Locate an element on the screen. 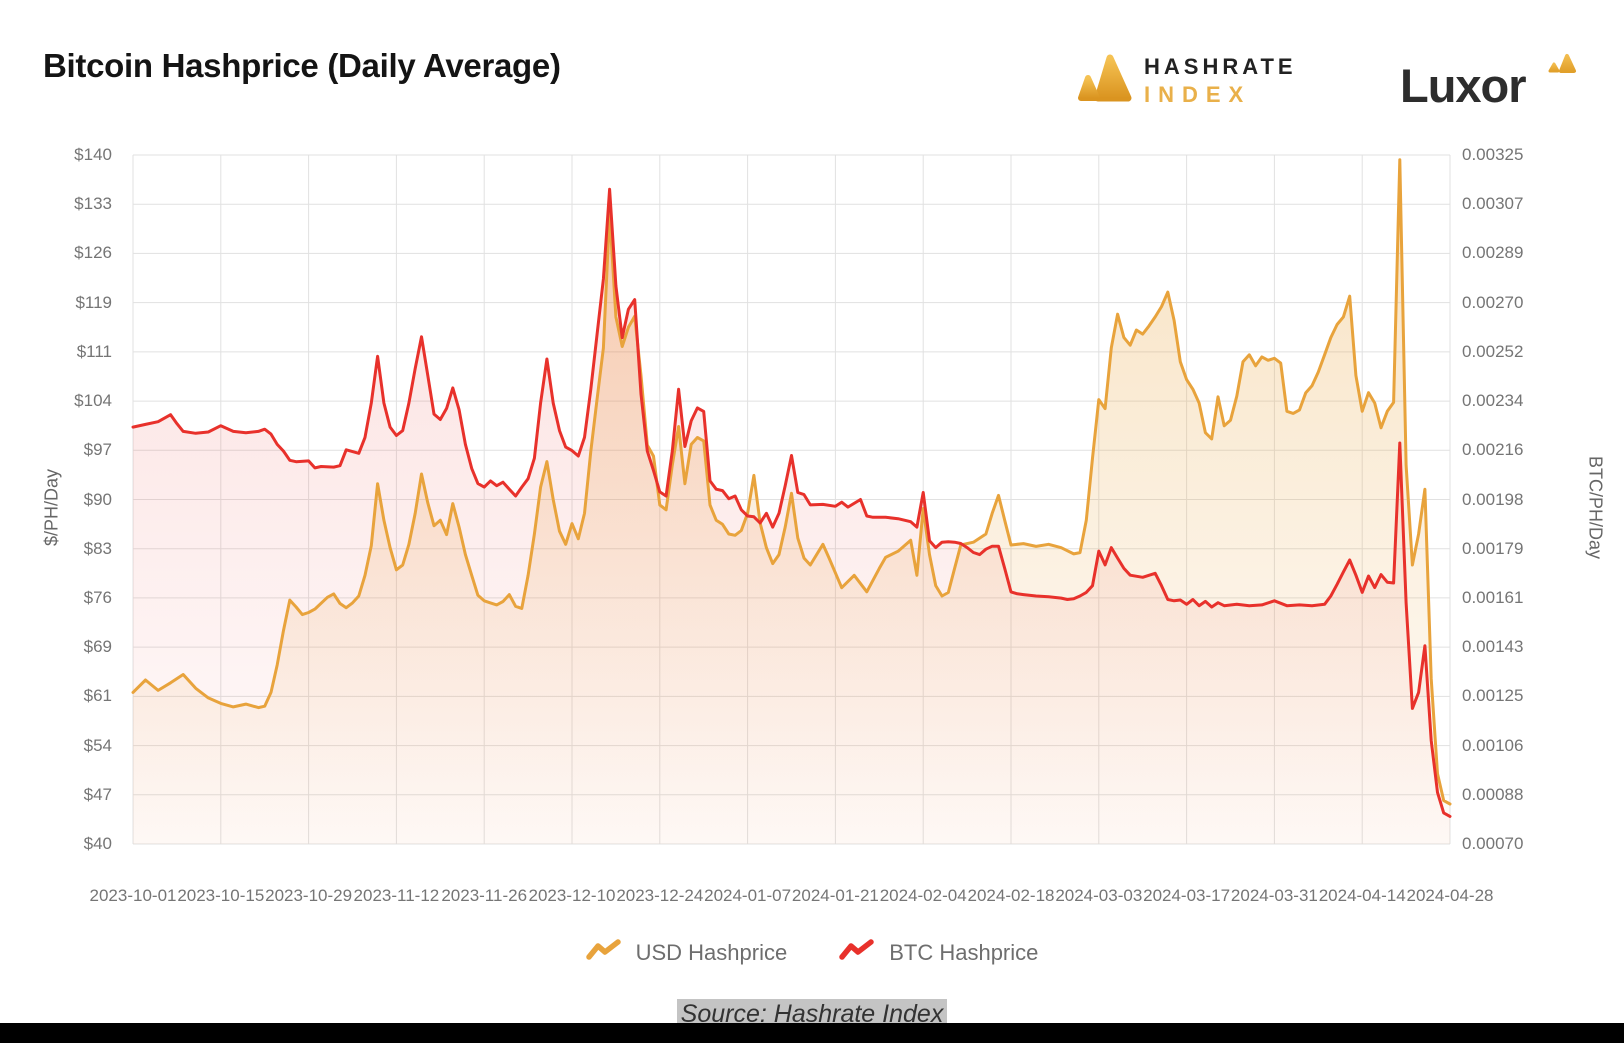  x-axis-tick: 2024-02-18 is located at coordinates (1011, 895).